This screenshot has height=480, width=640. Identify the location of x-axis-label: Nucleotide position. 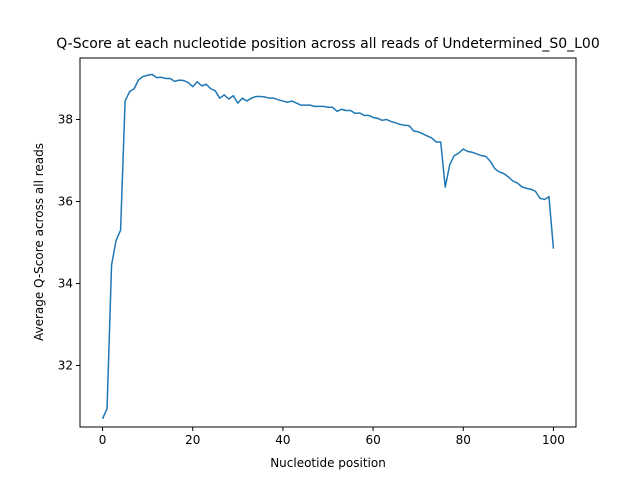
(328, 463).